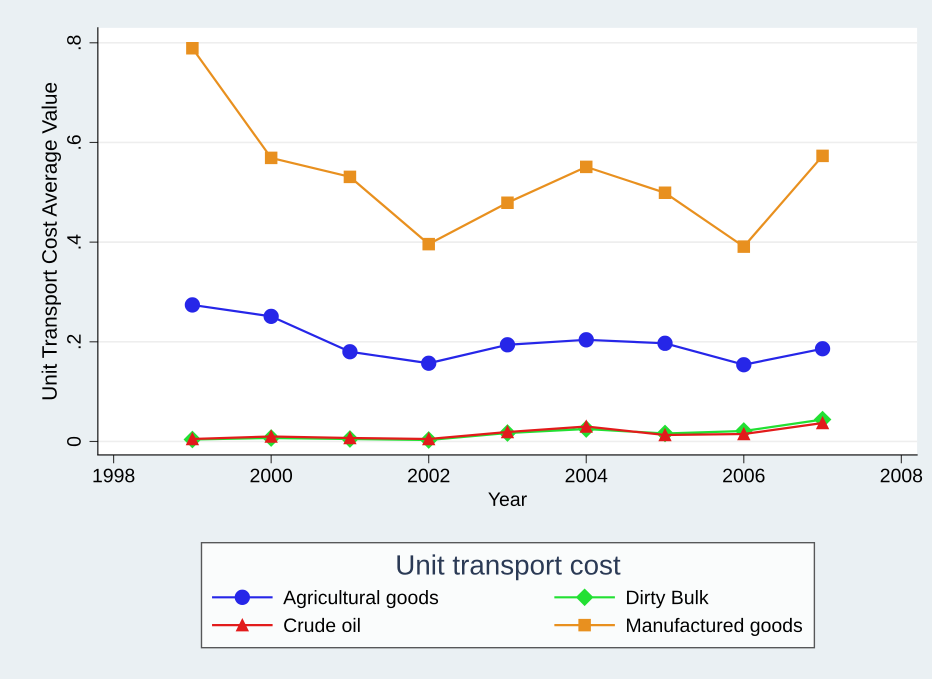  Describe the element at coordinates (901, 475) in the screenshot. I see `x-tick-label: 2008` at that location.